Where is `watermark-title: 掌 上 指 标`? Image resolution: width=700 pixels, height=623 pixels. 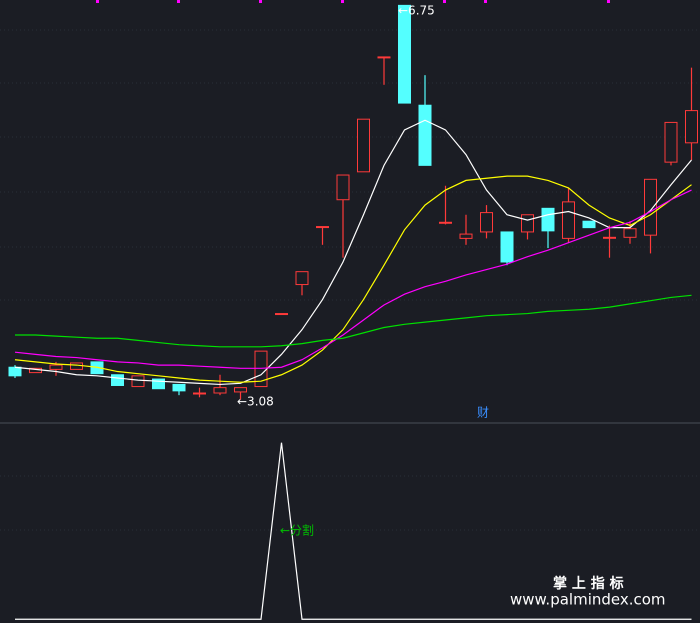 watermark-title: 掌 上 指 标 is located at coordinates (588, 583).